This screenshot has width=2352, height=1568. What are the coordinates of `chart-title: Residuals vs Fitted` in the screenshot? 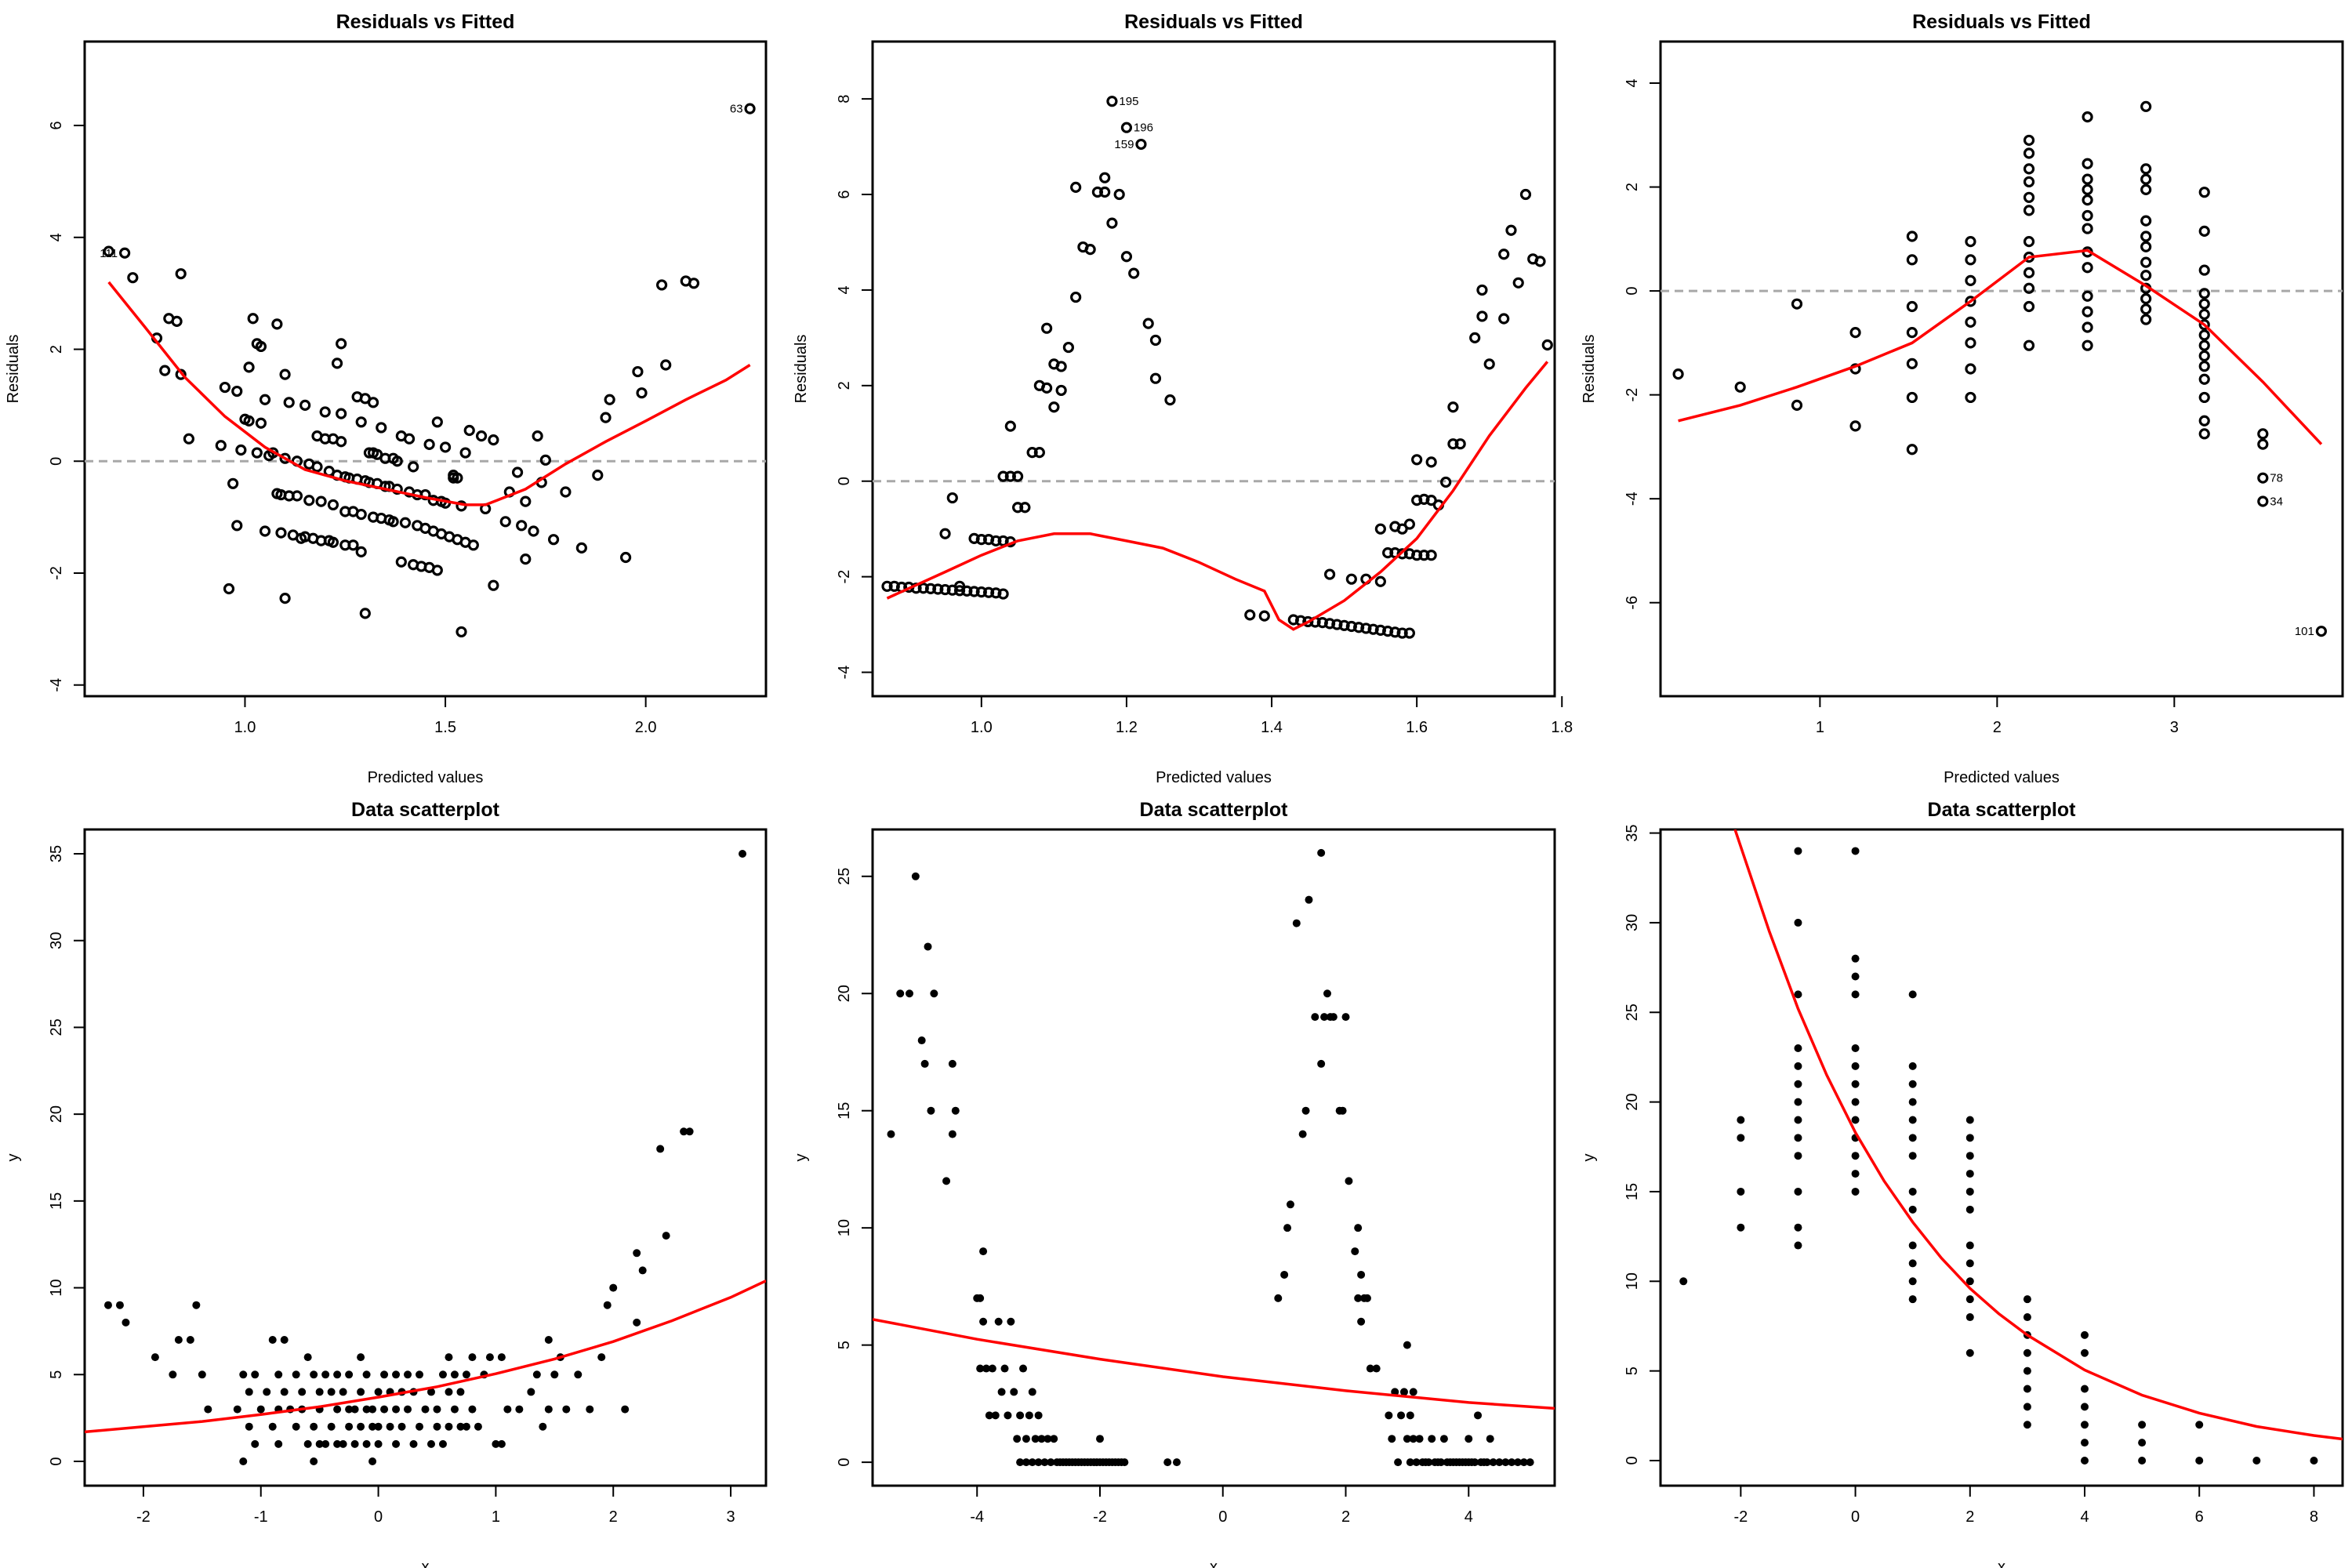 It's located at (425, 22).